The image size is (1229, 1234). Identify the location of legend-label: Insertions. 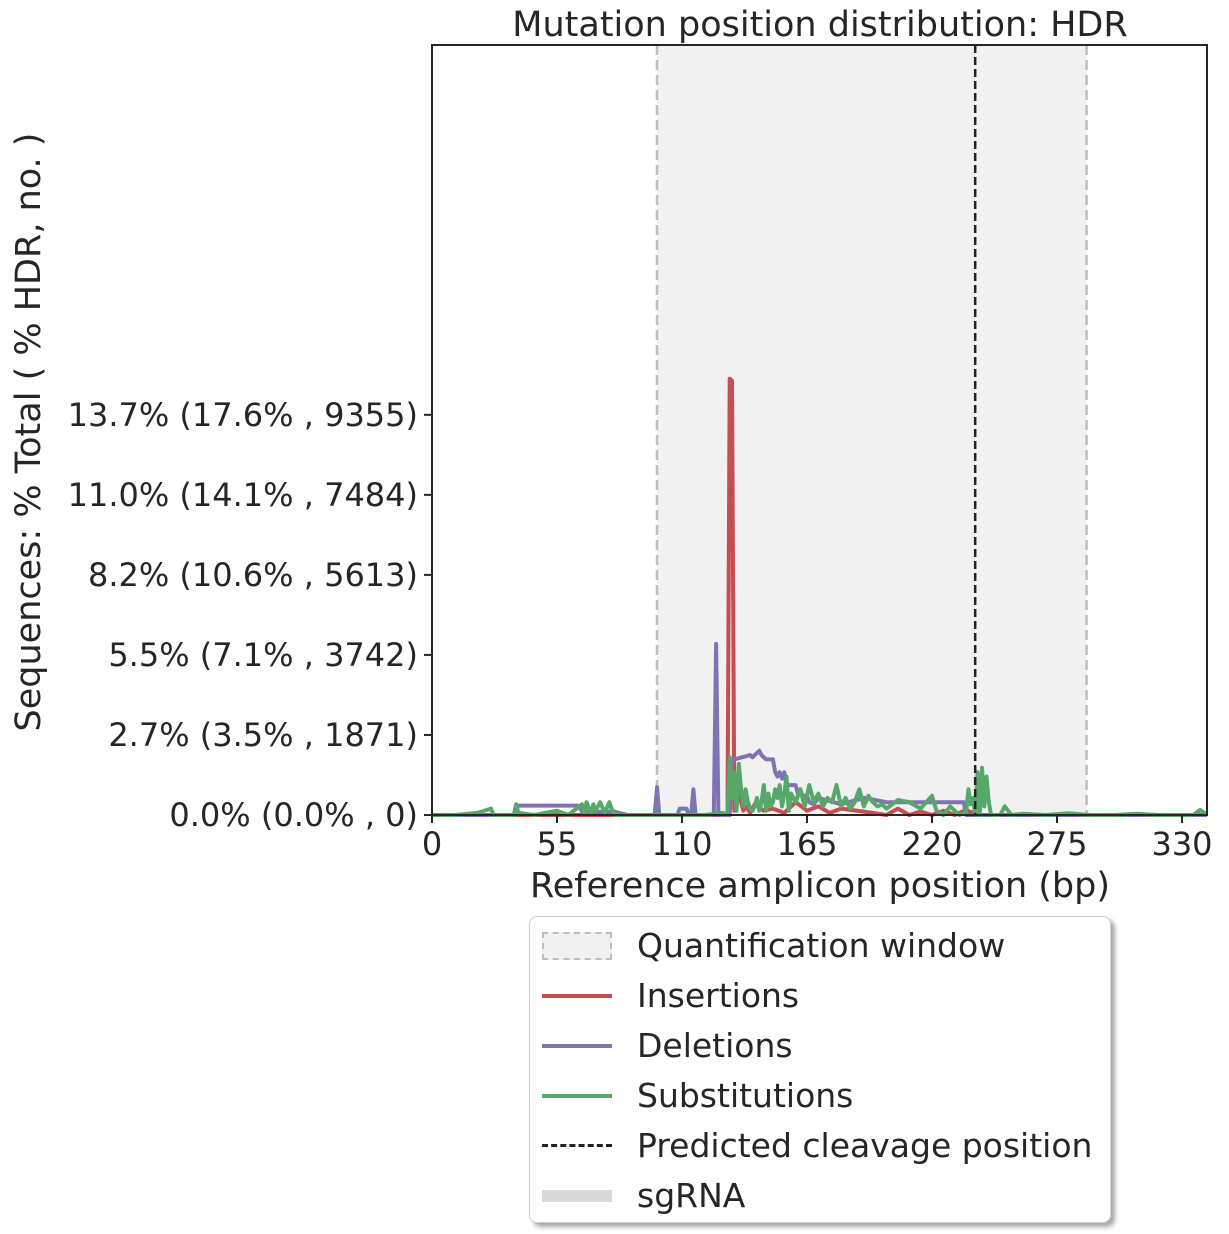
(718, 995).